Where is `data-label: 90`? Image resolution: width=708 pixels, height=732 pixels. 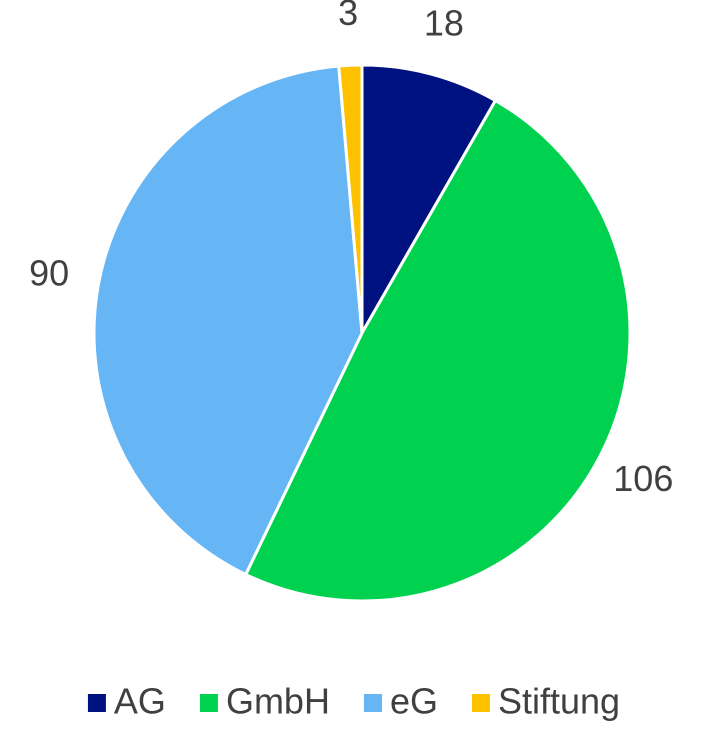
data-label: 90 is located at coordinates (49, 272).